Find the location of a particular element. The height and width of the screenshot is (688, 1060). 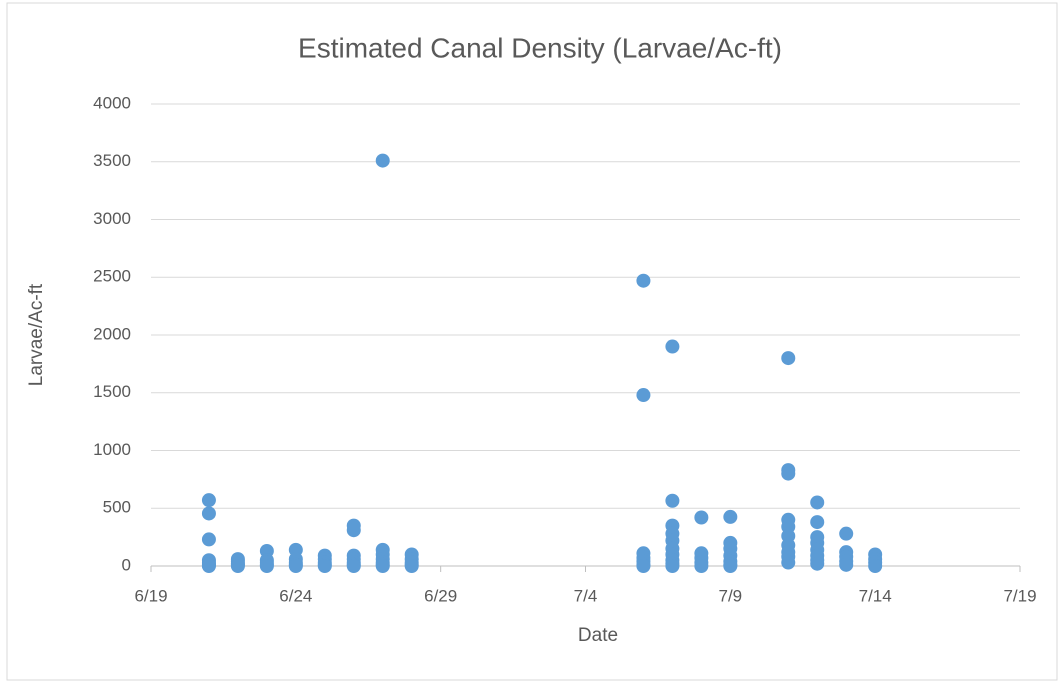

x-tick-label: 6/24 is located at coordinates (295, 595).